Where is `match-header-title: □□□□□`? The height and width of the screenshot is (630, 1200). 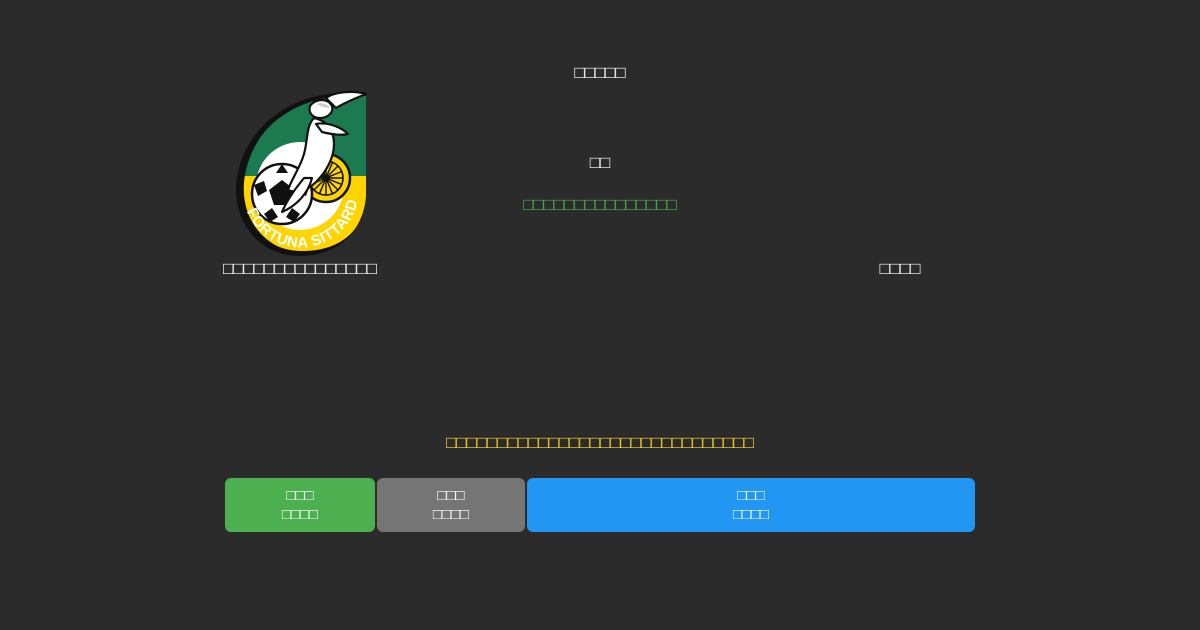
match-header-title: □□□□□ is located at coordinates (600, 72).